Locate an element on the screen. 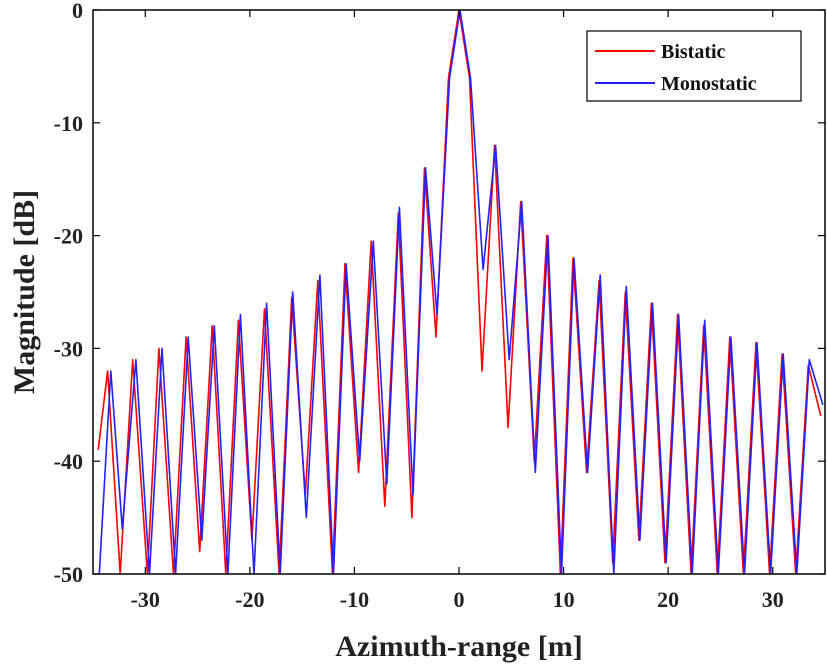 The height and width of the screenshot is (666, 827). y-tick-label: -30 is located at coordinates (68, 348).